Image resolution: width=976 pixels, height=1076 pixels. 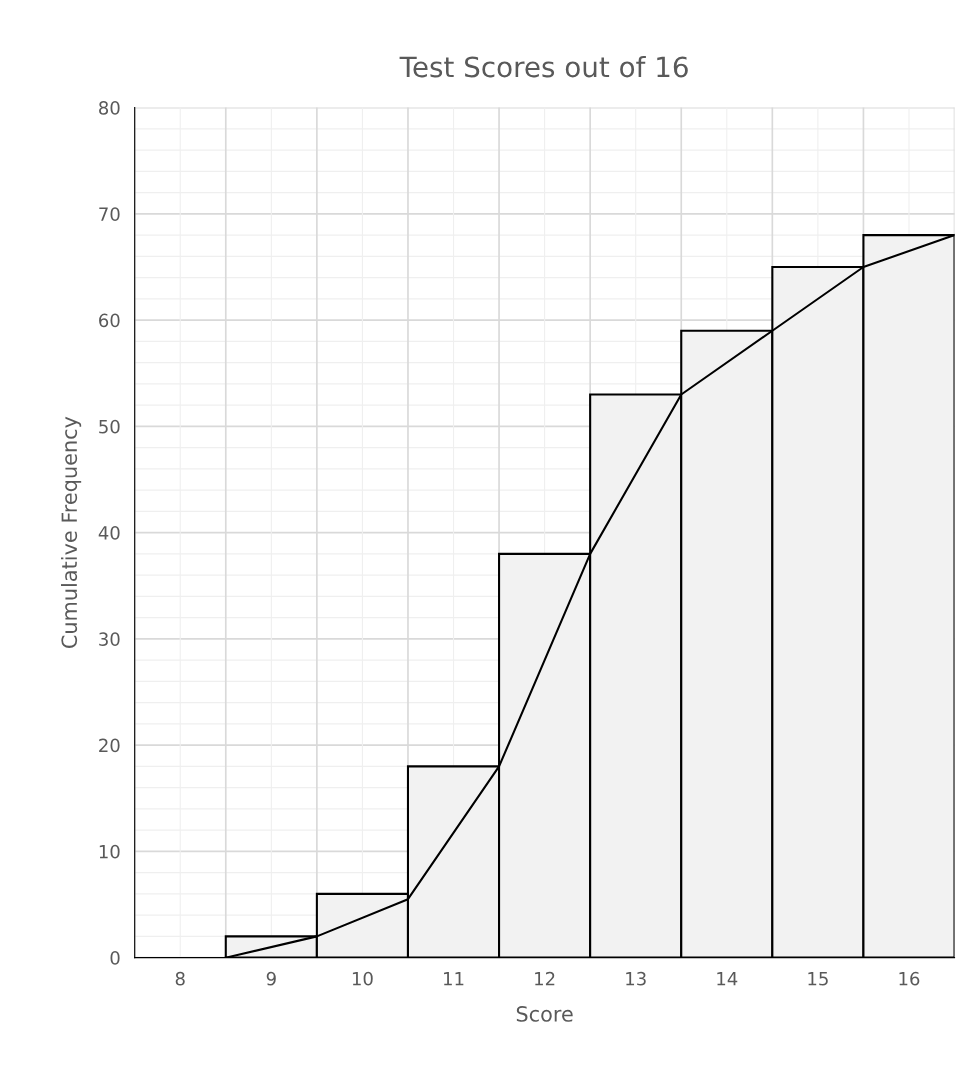 I want to click on y-tick-label: 80, so click(x=109, y=108).